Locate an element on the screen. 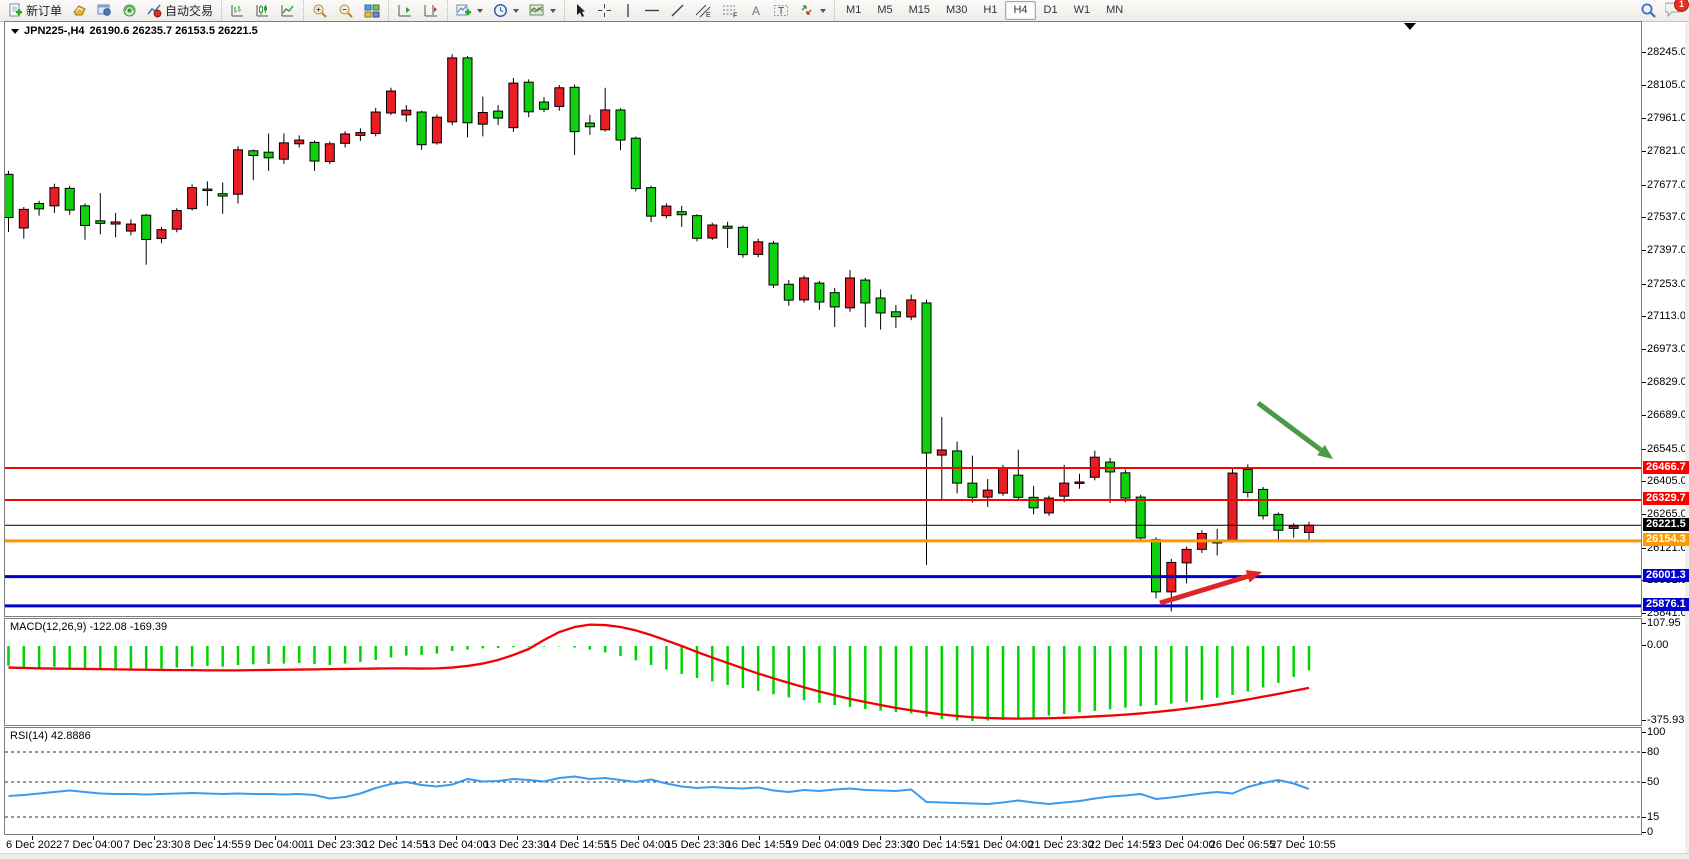 The width and height of the screenshot is (1689, 859). tf-m15-button: M15 is located at coordinates (919, 10).